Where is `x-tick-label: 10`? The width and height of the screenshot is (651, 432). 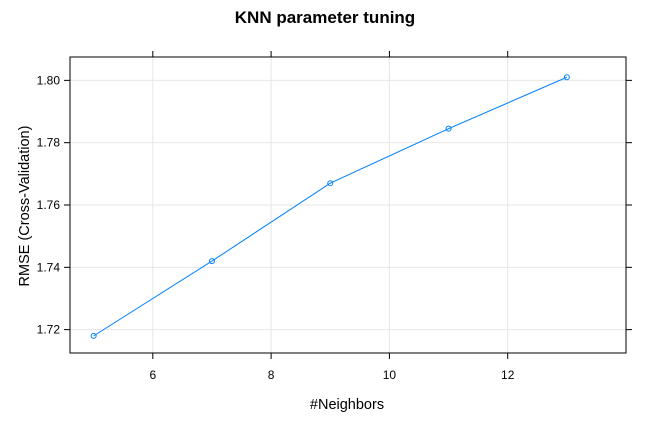 x-tick-label: 10 is located at coordinates (390, 375).